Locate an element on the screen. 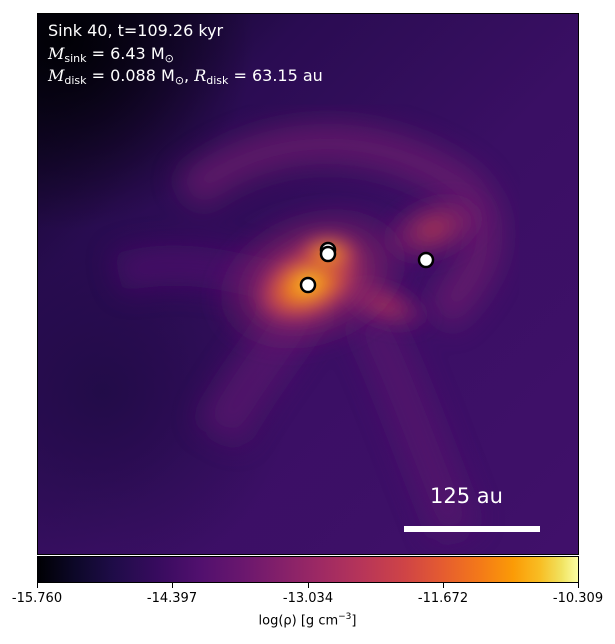 The height and width of the screenshot is (644, 615). colorbar-tick-label: -14.397 is located at coordinates (172, 598).